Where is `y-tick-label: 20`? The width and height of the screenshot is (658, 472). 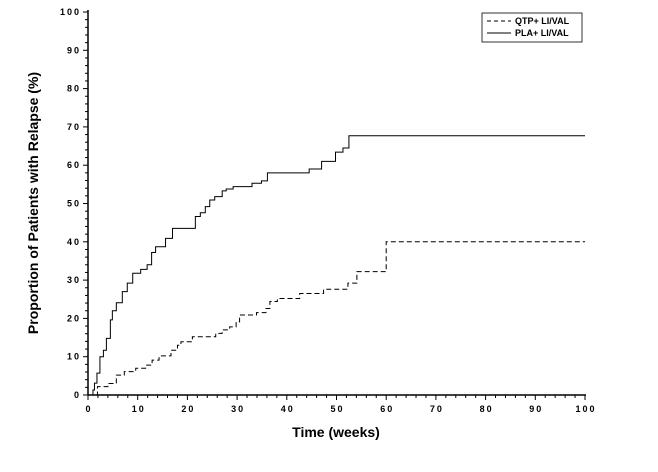
y-tick-label: 20 is located at coordinates (74, 318).